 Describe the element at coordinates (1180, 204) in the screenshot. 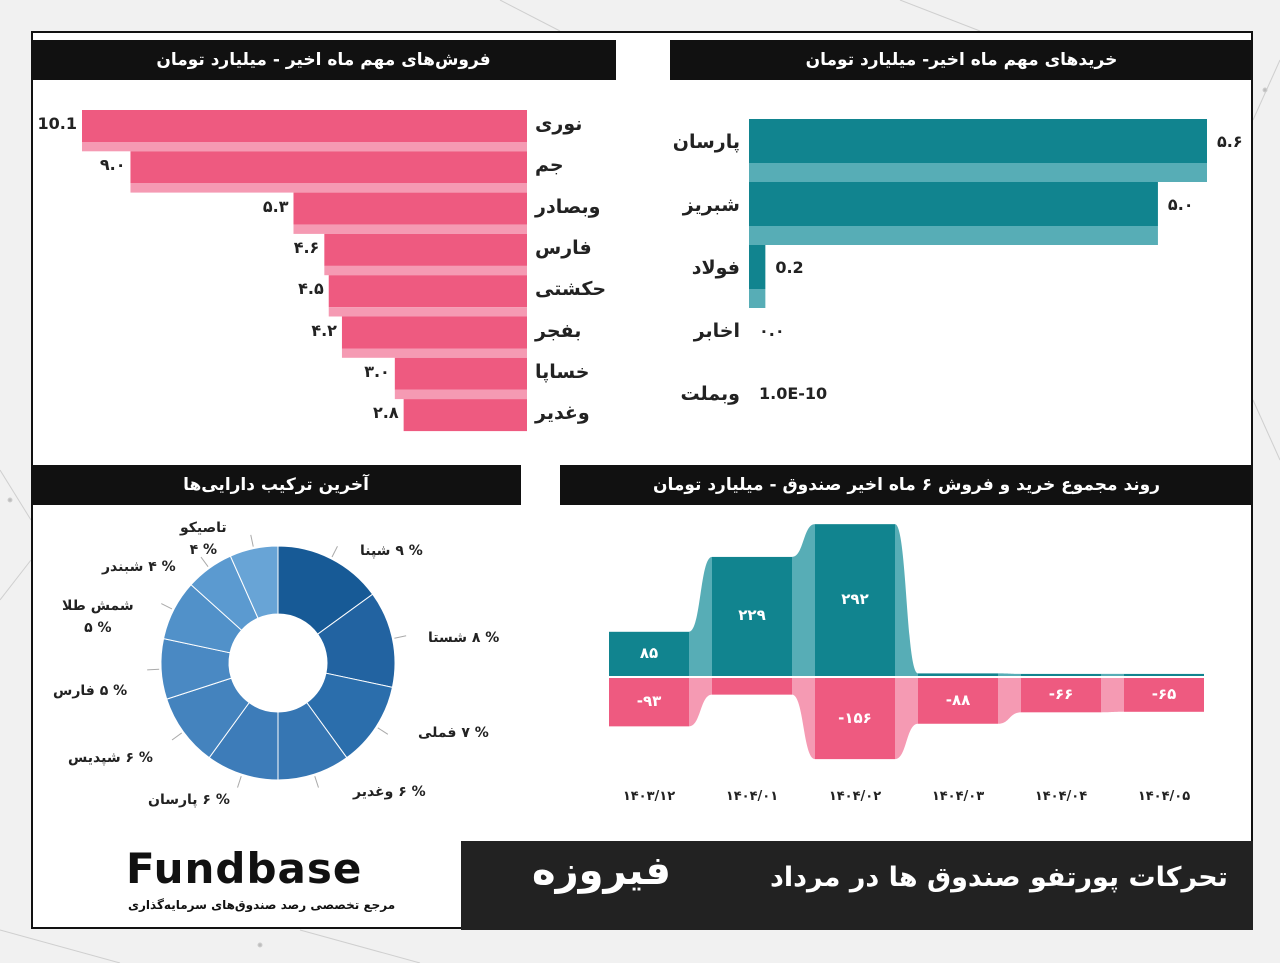

I see `purchase-value-label: ۵.۰` at that location.